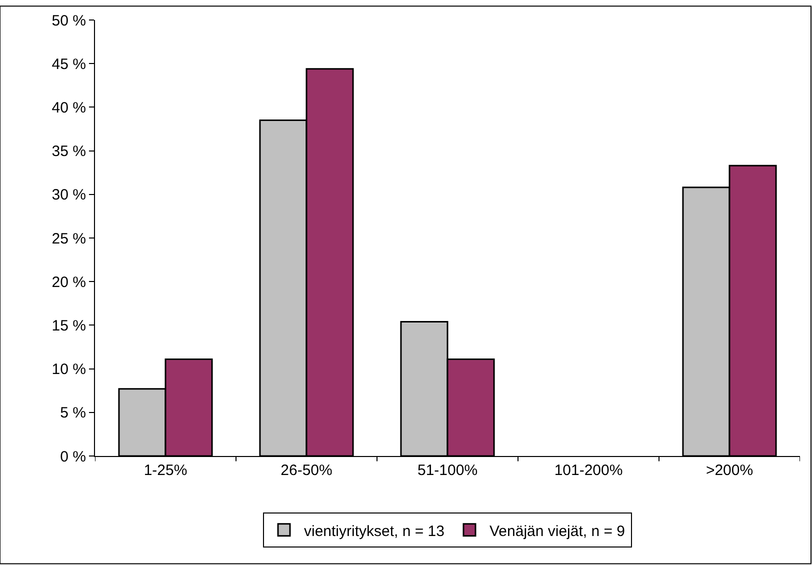 This screenshot has height=566, width=812. Describe the element at coordinates (588, 470) in the screenshot. I see `x-tick-label: 101-200%` at that location.